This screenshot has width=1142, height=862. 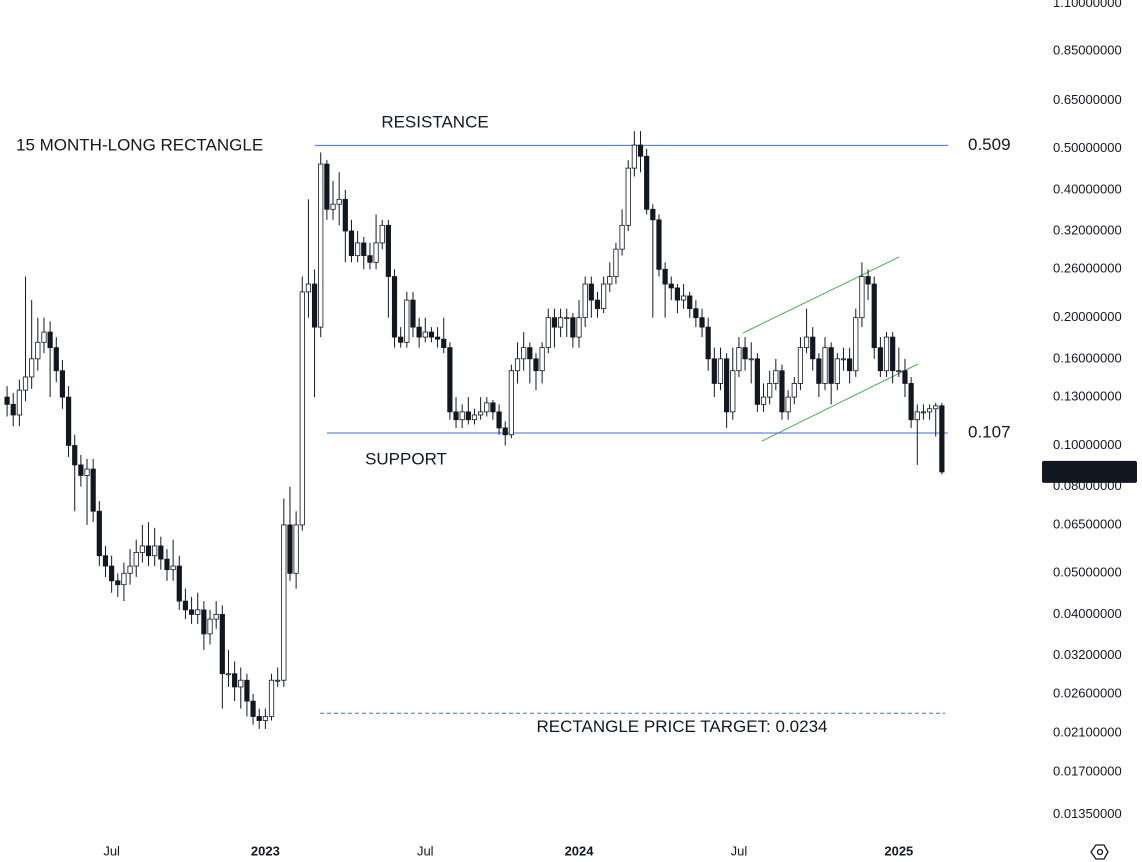 I want to click on settings-icon-center, so click(x=1100, y=852).